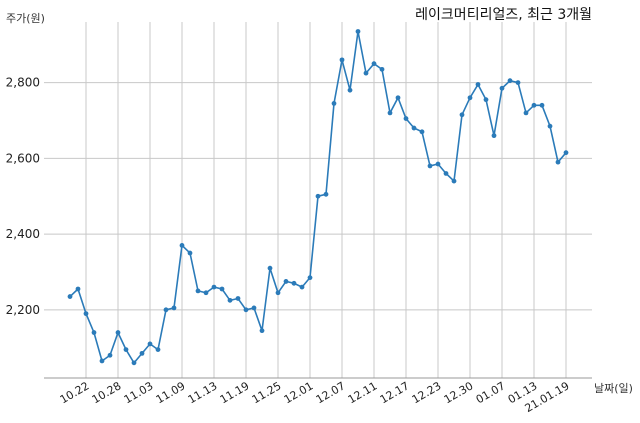 This screenshot has width=640, height=423. Describe the element at coordinates (613, 388) in the screenshot. I see `x-axis-label: 날짜(일)` at that location.